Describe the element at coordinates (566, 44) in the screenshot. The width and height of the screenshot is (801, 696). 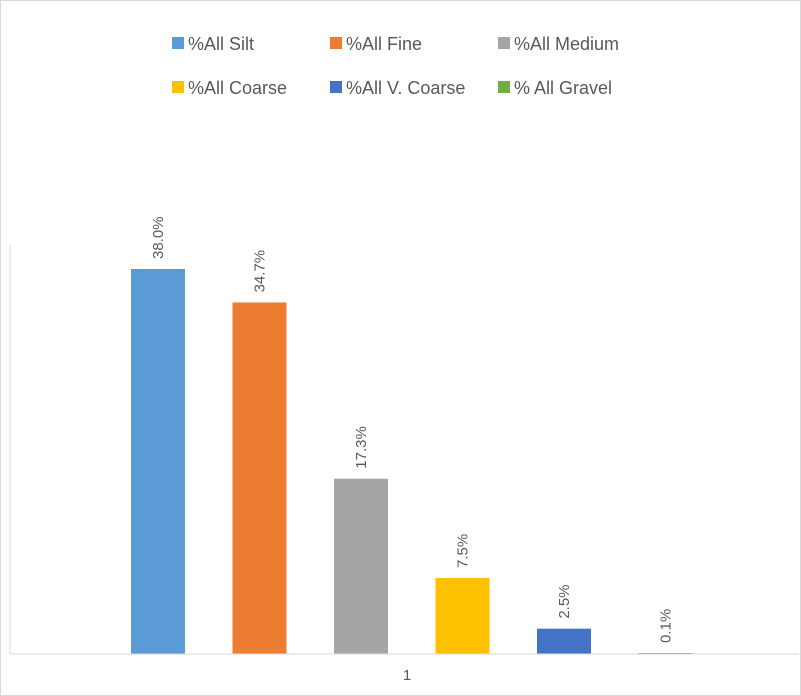
I see `legend-label: %All Medium` at that location.